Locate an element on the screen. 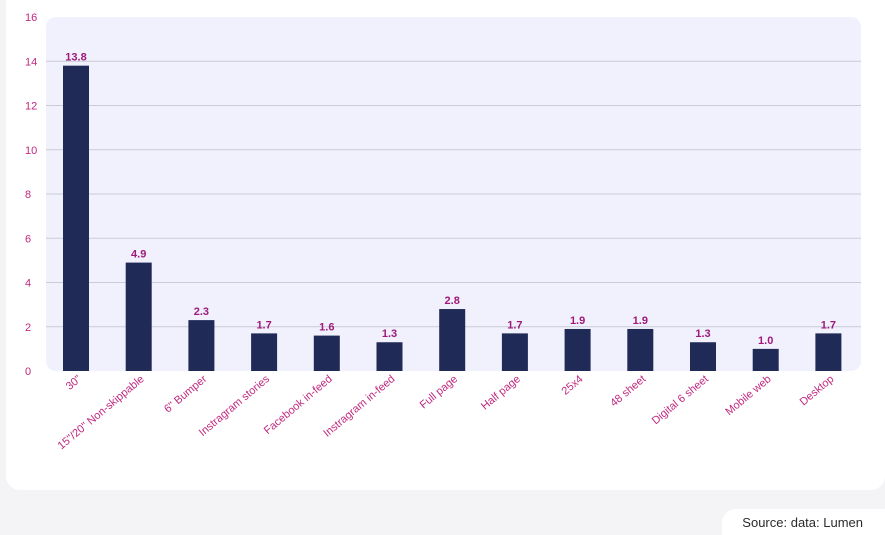 The height and width of the screenshot is (535, 885). y-tick-label: 14 is located at coordinates (31, 62).